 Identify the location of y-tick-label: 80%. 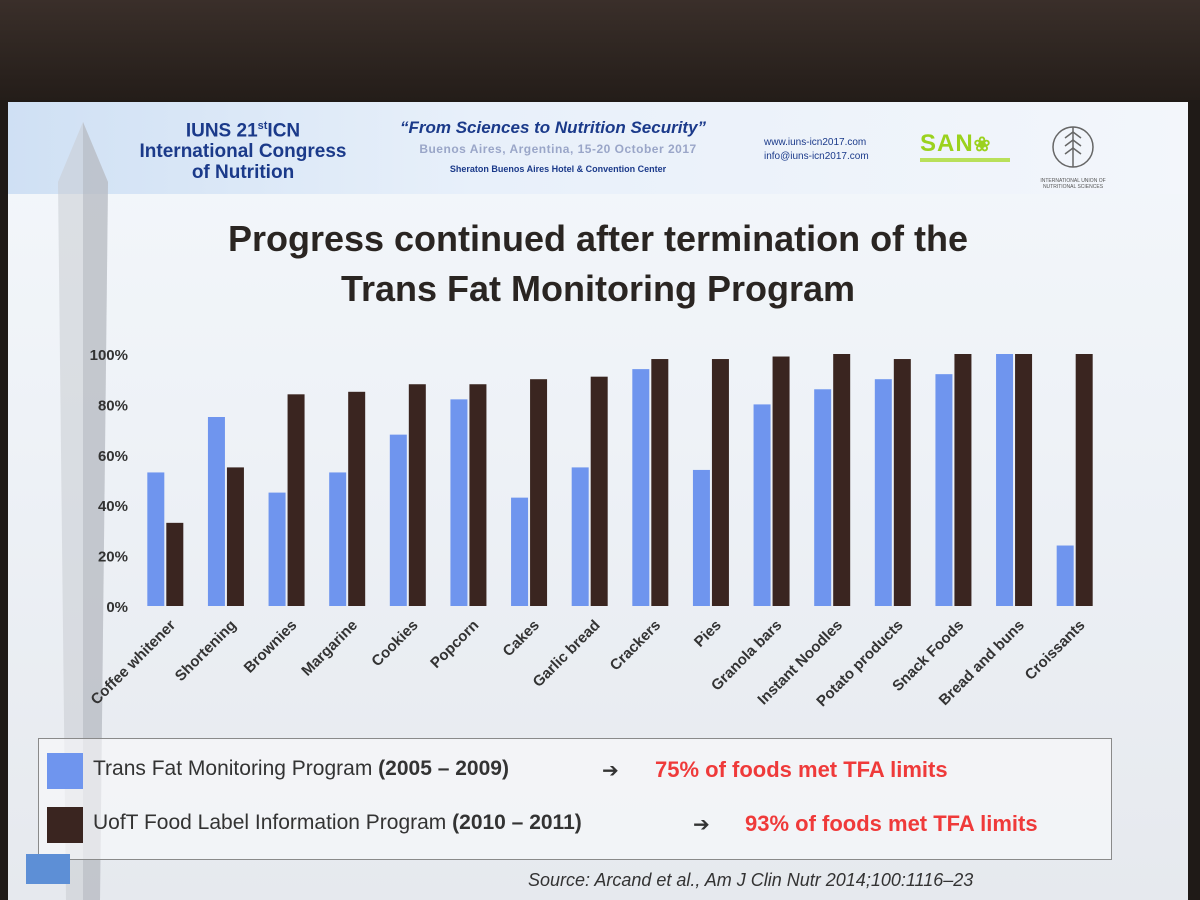
(113, 405).